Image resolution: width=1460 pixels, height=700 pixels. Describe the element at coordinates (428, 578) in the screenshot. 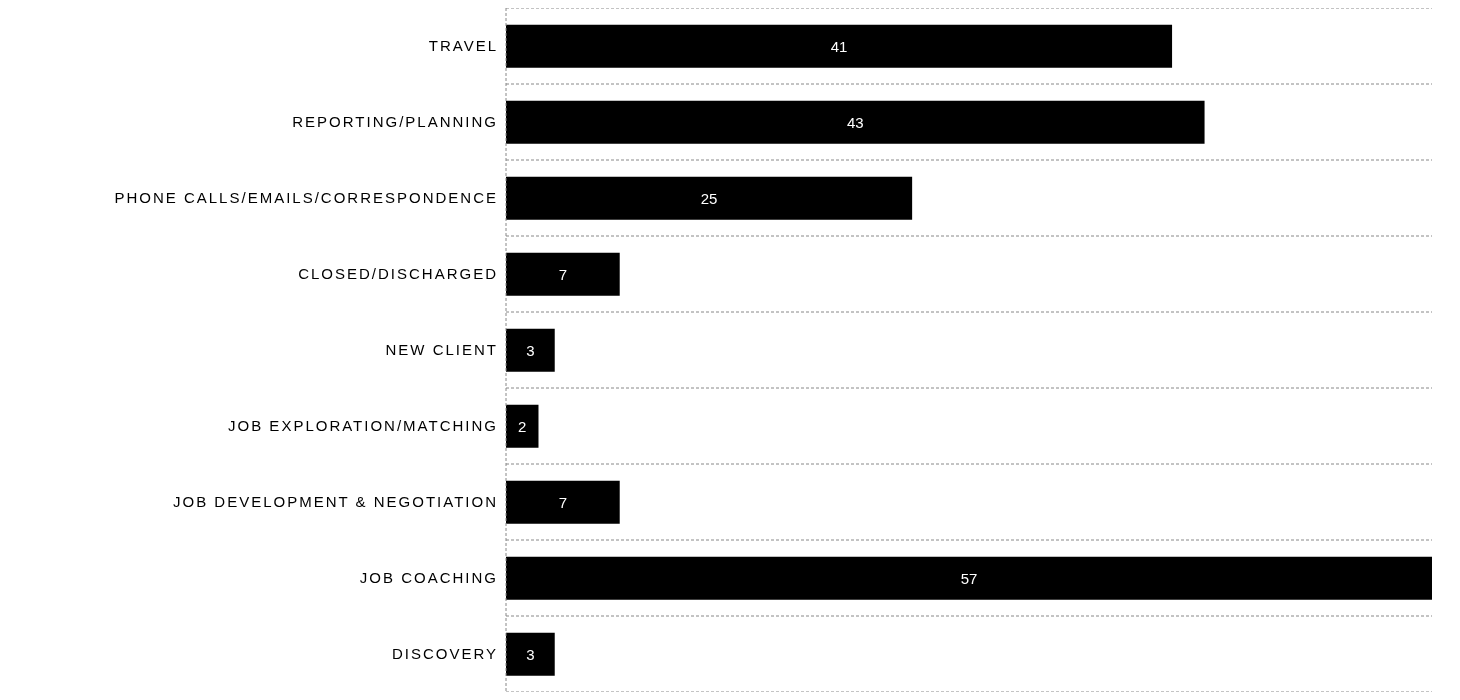

I see `y-tick-label: JOB COACHING` at that location.